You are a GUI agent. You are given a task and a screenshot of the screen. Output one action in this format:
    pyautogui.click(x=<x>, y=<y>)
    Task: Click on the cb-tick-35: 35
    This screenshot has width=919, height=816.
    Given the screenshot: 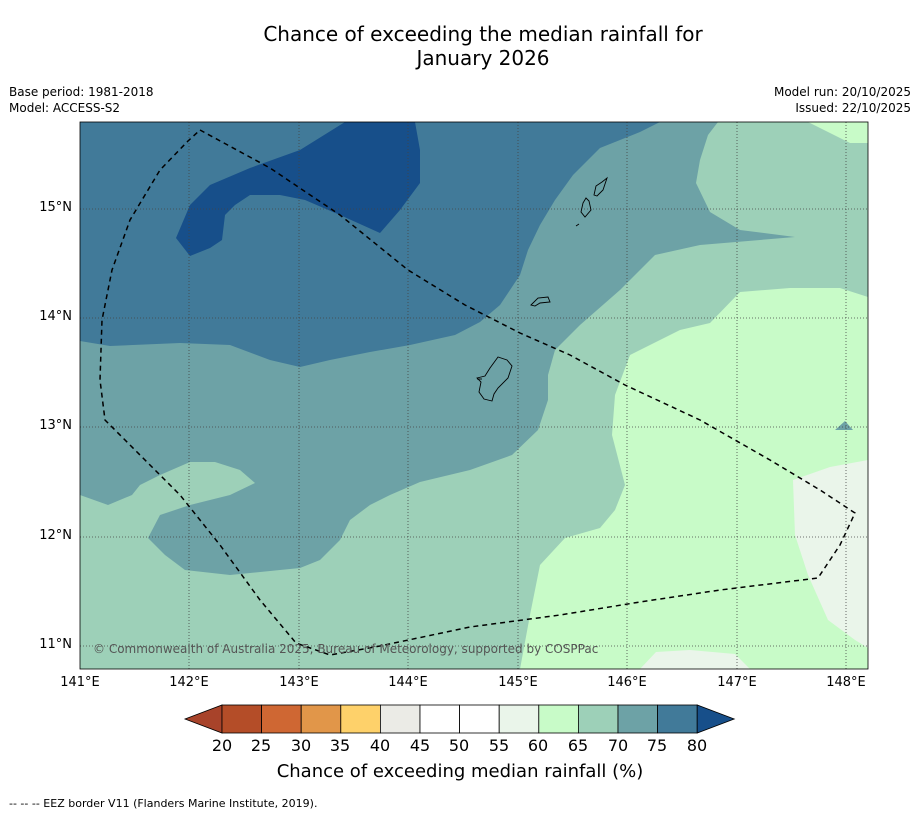 What is the action you would take?
    pyautogui.click(x=340, y=745)
    